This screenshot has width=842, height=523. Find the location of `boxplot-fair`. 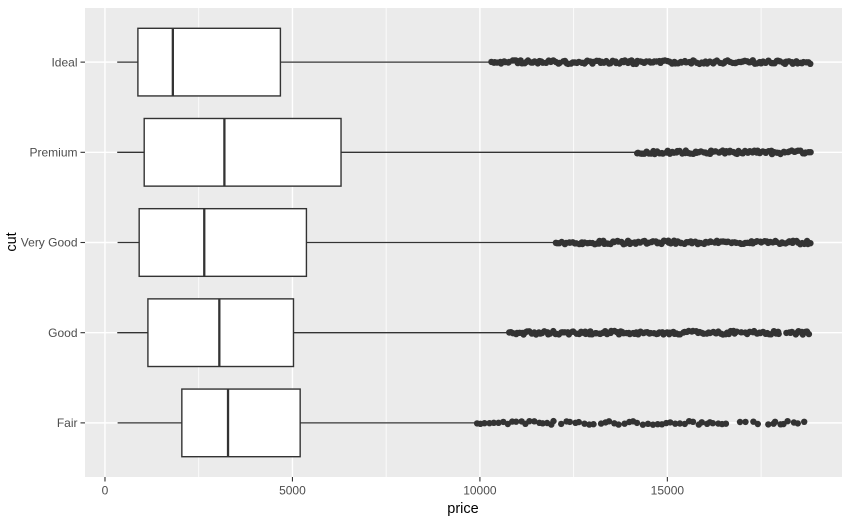

boxplot-fair is located at coordinates (296, 423).